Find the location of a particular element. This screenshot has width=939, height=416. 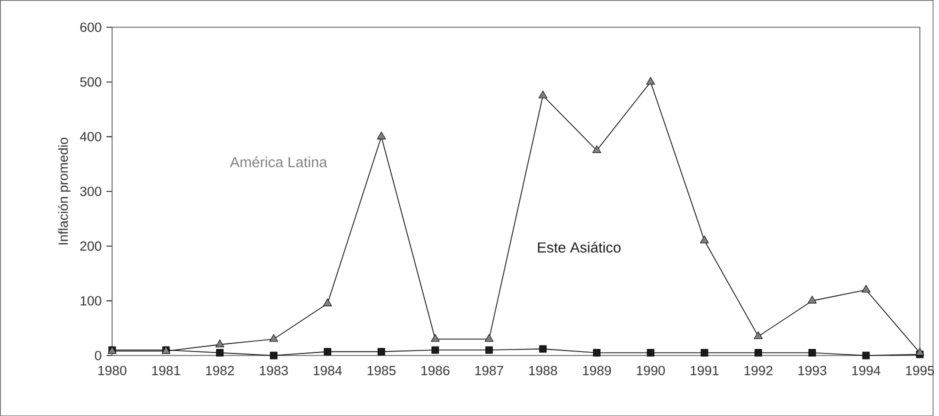

y-tick-label: 200 is located at coordinates (91, 246).